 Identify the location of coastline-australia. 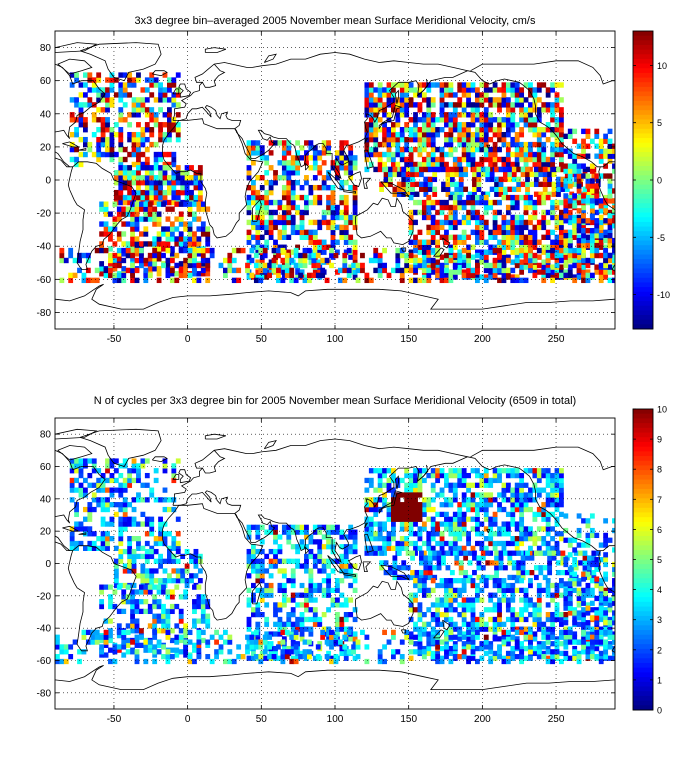
(384, 221).